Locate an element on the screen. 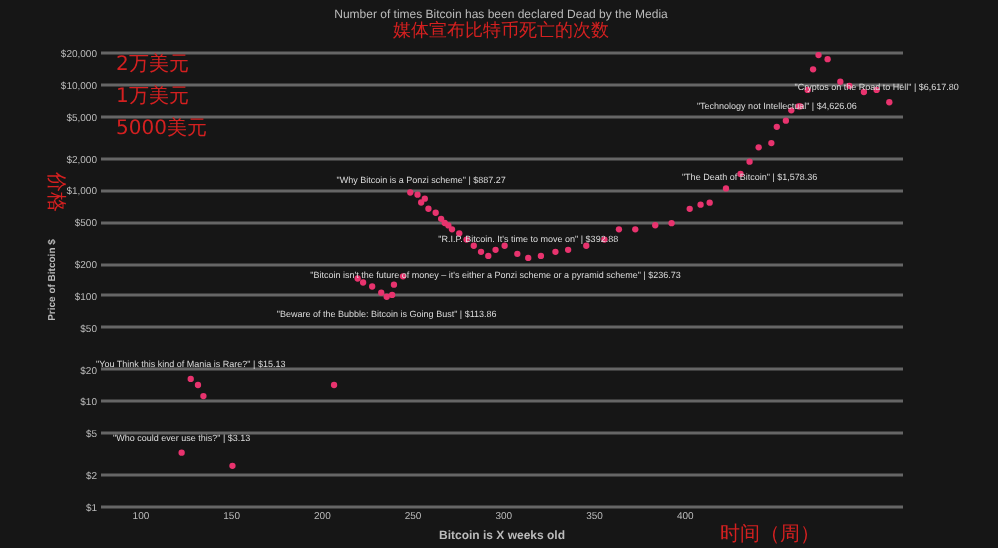 This screenshot has height=548, width=998. text: 时间（周） is located at coordinates (770, 534).